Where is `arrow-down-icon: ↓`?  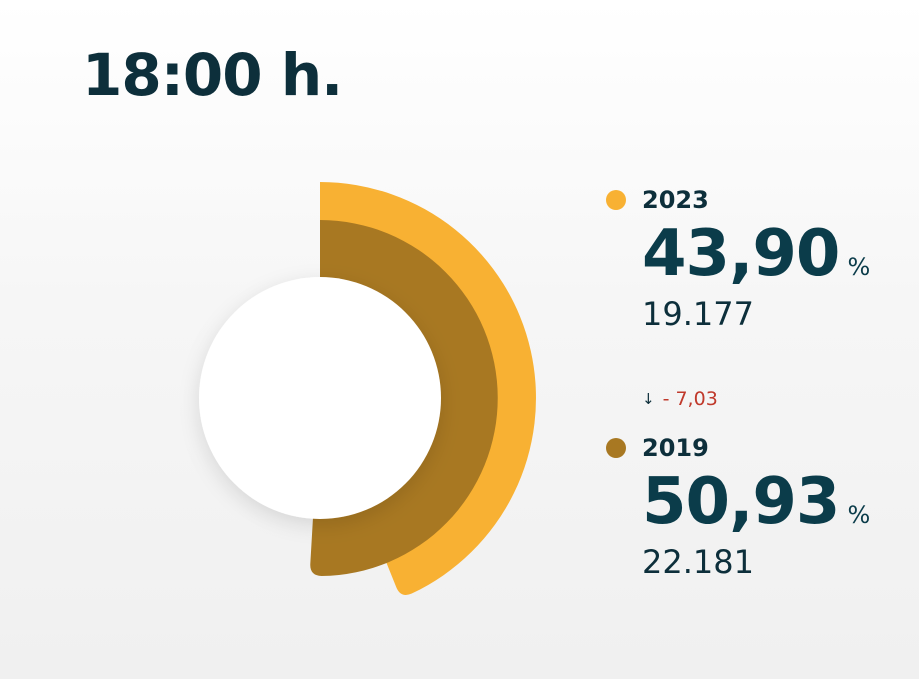
arrow-down-icon: ↓ is located at coordinates (648, 399).